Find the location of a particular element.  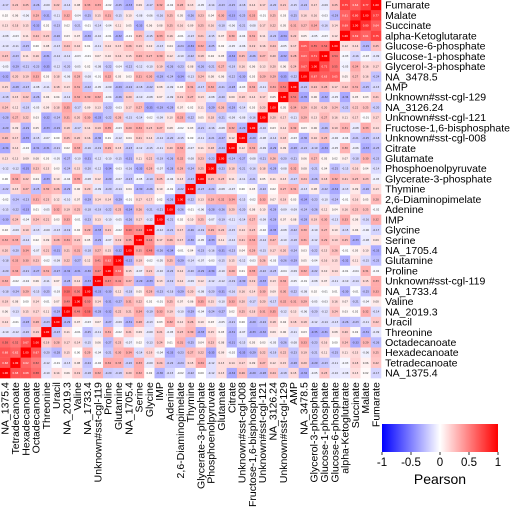

cell-value: -0.12 is located at coordinates (139, 66).